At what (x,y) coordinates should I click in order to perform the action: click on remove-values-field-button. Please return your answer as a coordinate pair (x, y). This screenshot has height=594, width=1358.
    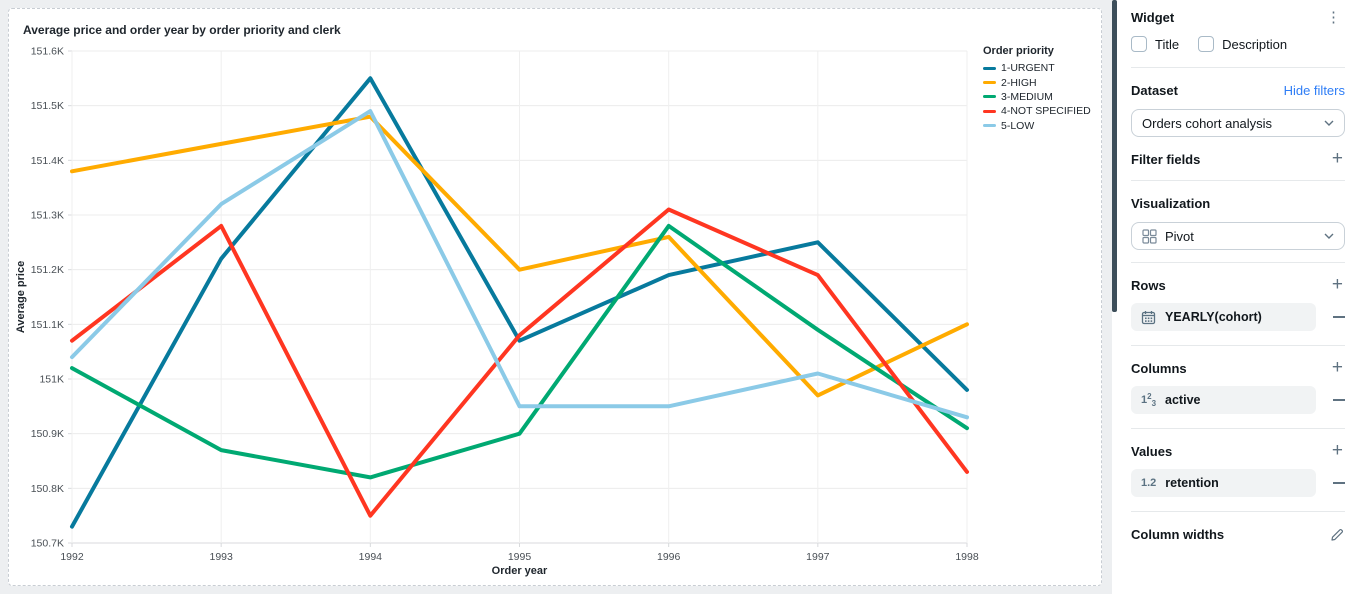
    Looking at the image, I should click on (1330, 483).